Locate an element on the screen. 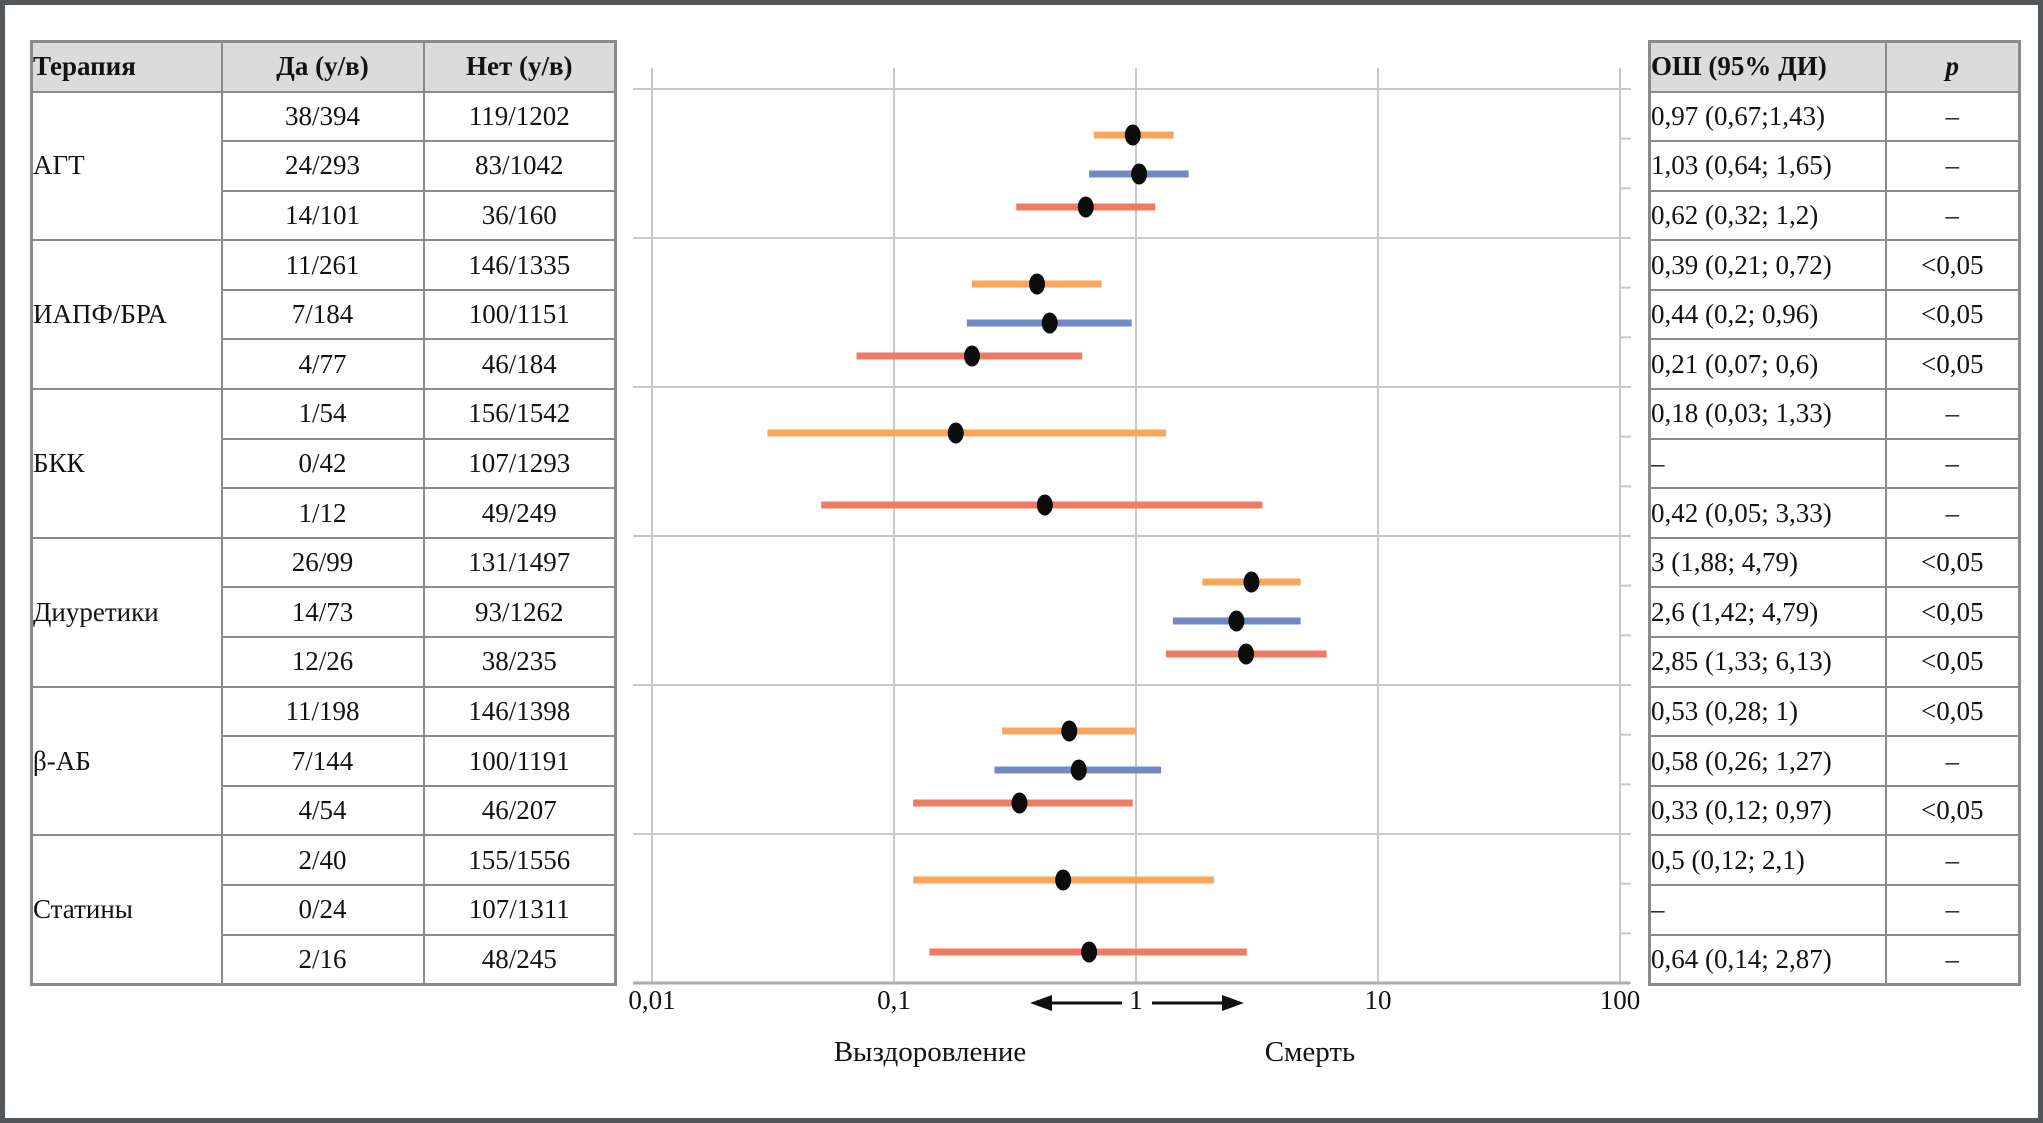  table-row: Статины 2/40 155/1556 is located at coordinates (323, 910).